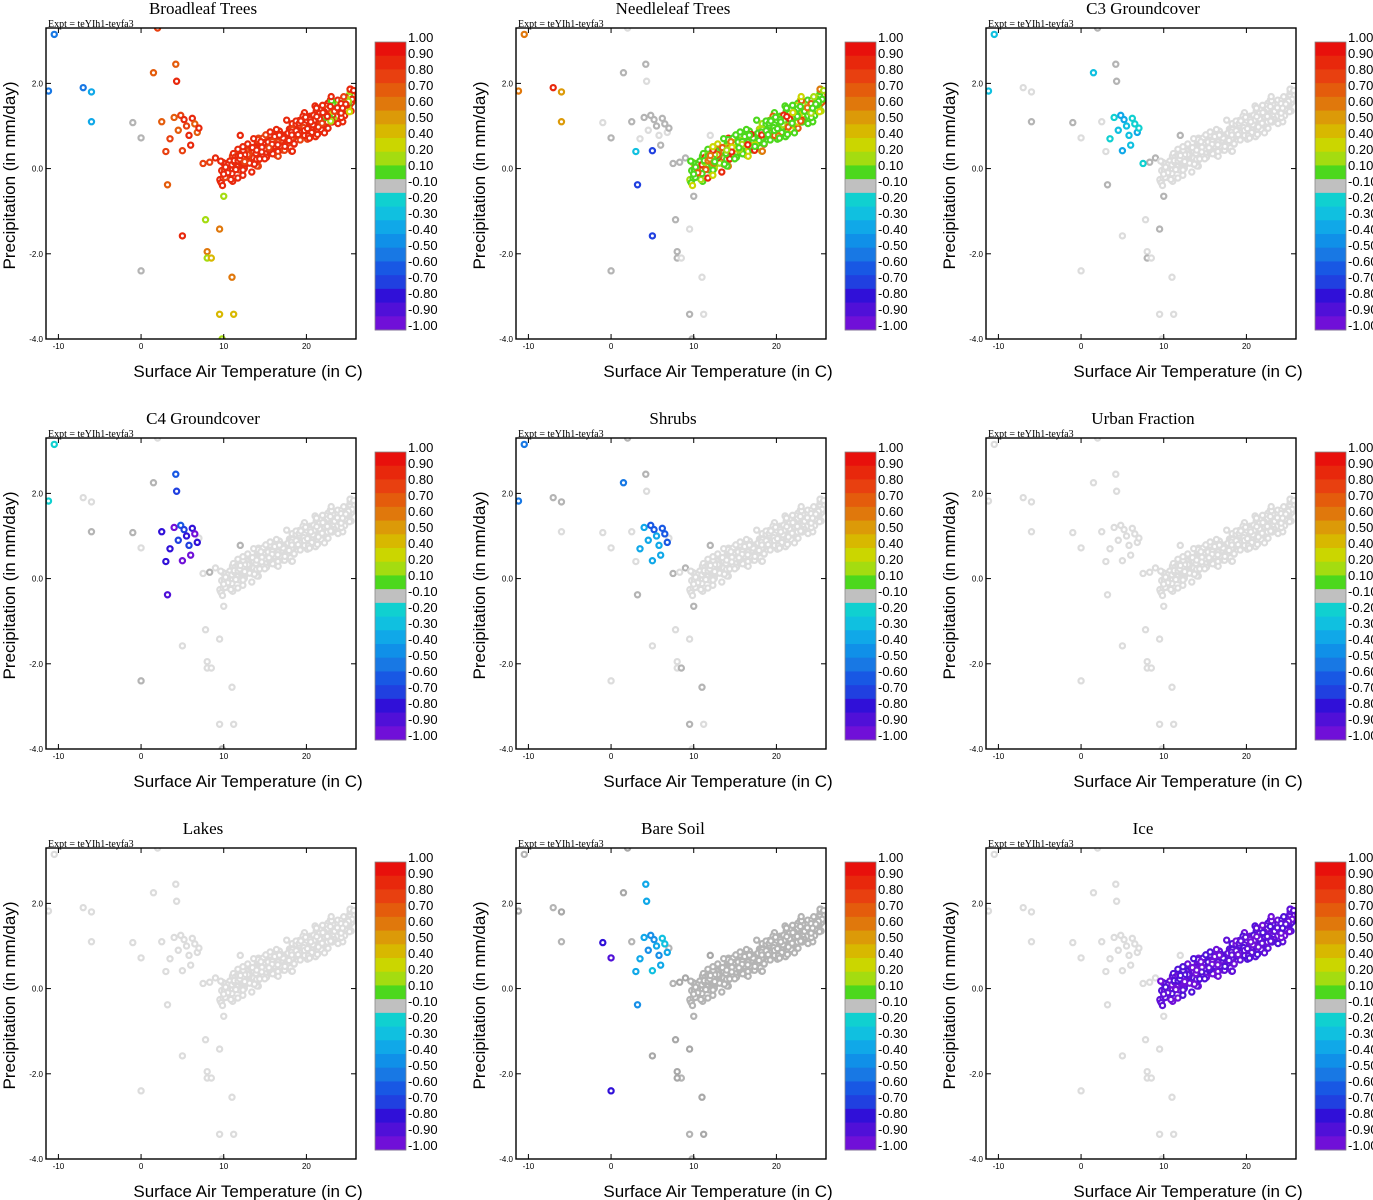 Image resolution: width=1373 pixels, height=1200 pixels. I want to click on colorbar-label: -1.00, so click(893, 735).